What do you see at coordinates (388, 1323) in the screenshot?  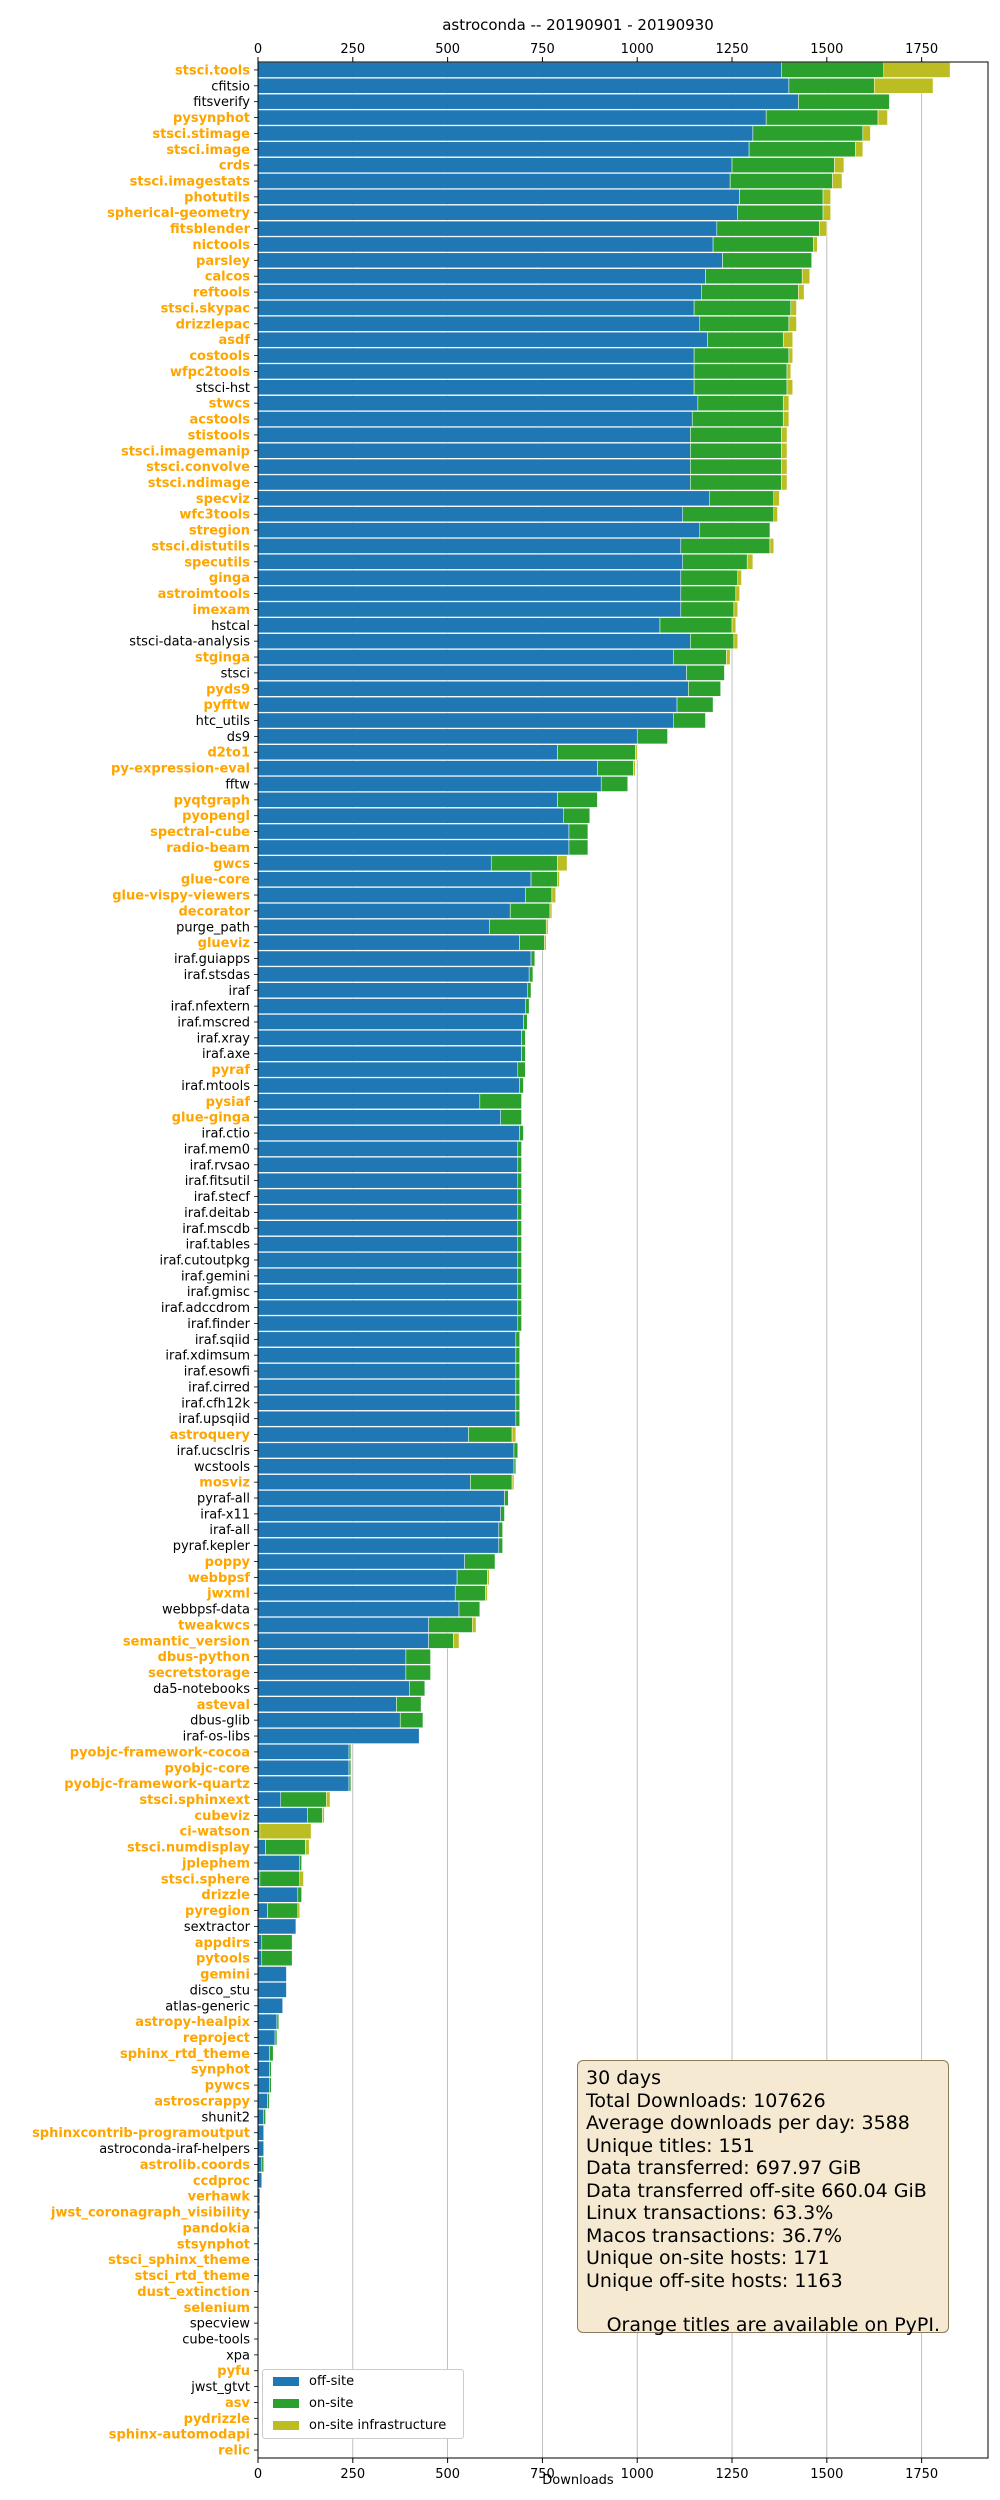 I see `bar-off-iraf.finder` at bounding box center [388, 1323].